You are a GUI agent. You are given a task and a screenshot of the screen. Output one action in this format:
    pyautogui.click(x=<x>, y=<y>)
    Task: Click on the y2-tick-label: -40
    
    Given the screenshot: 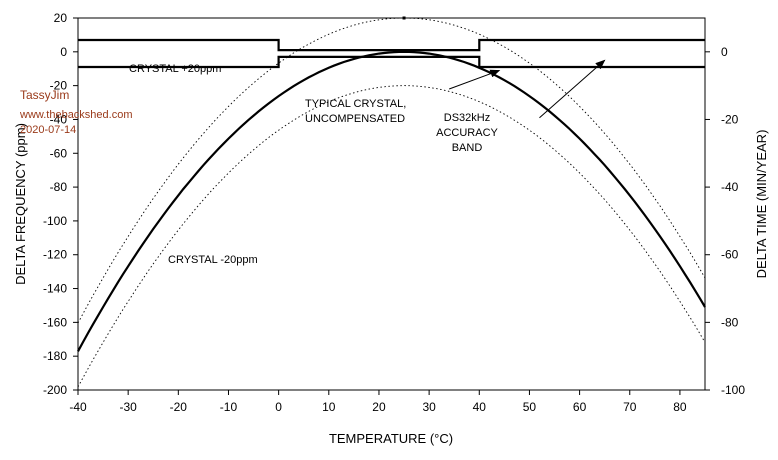 What is the action you would take?
    pyautogui.click(x=730, y=187)
    